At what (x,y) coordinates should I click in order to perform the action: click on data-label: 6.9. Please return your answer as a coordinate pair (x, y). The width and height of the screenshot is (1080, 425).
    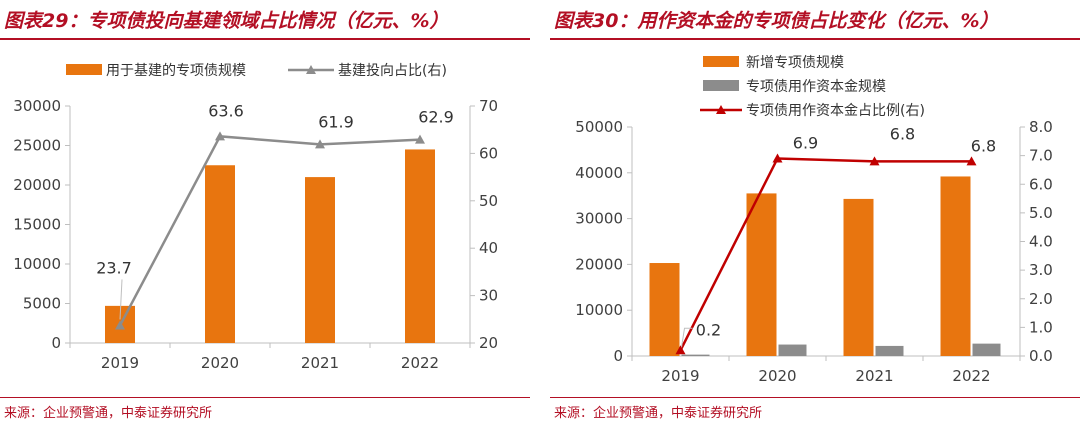
    Looking at the image, I should click on (805, 142).